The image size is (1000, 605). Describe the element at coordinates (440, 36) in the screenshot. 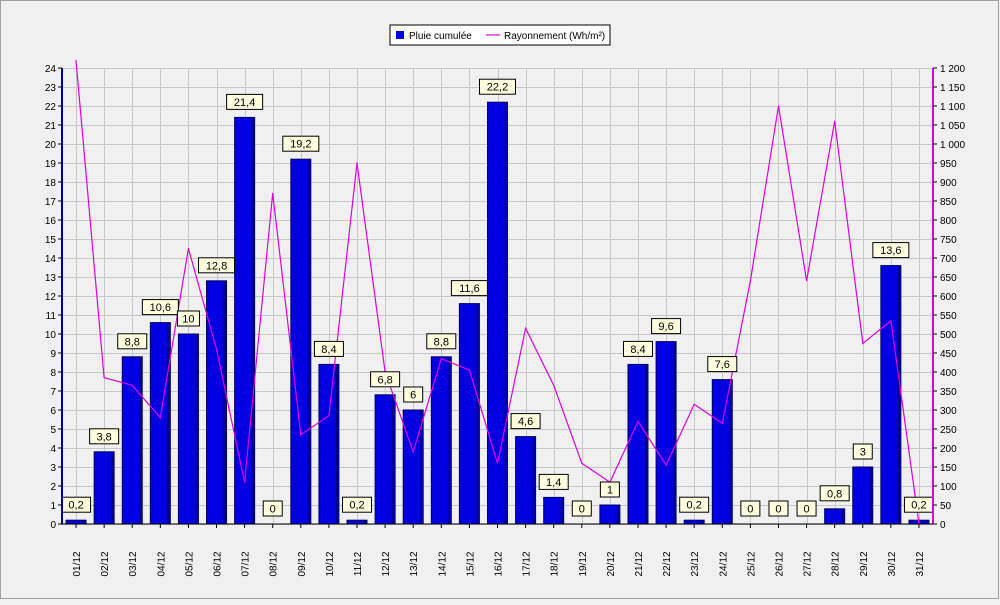

I see `legend-bar-label: Pluie cumulée` at that location.